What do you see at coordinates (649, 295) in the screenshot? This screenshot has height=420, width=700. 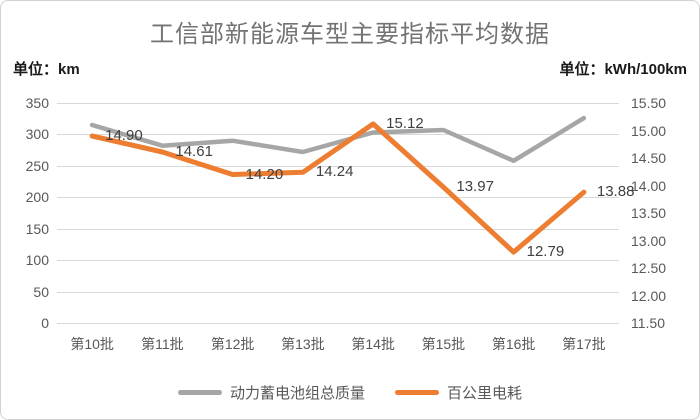 I see `right-axis-tick: 12.00` at bounding box center [649, 295].